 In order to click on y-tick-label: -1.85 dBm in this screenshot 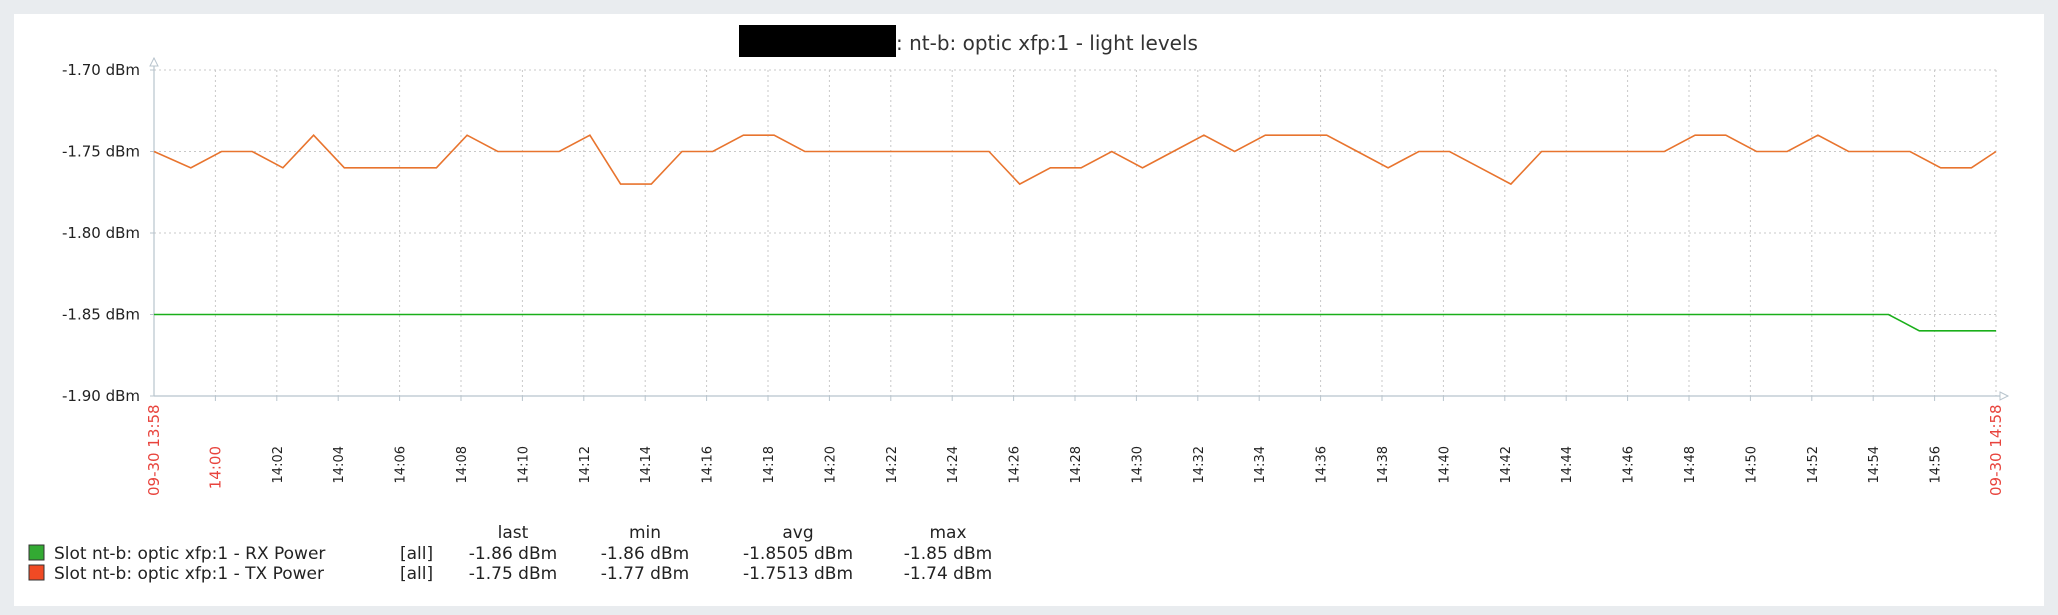, I will do `click(101, 315)`.